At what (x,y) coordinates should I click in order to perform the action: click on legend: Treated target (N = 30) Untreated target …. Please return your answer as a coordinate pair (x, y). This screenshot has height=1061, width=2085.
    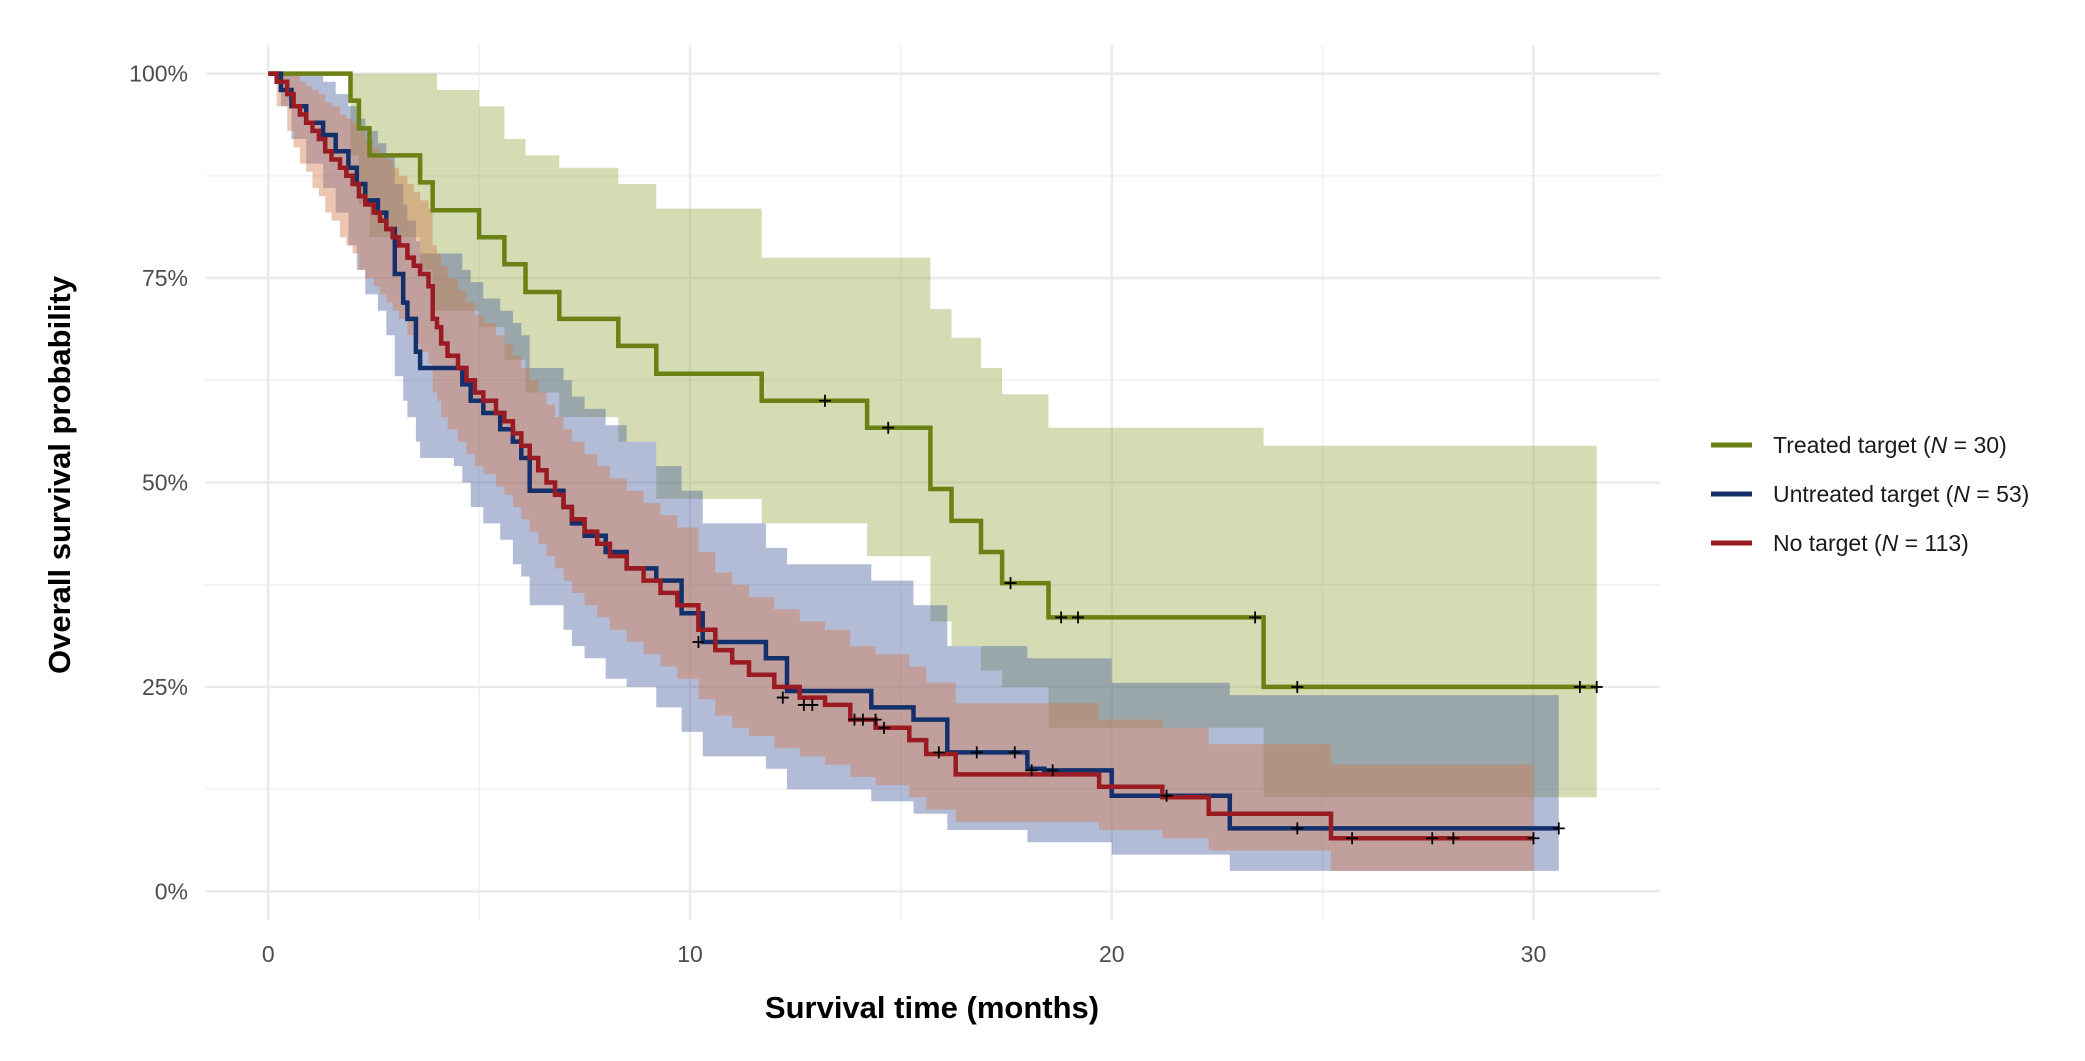
    Looking at the image, I should click on (1870, 494).